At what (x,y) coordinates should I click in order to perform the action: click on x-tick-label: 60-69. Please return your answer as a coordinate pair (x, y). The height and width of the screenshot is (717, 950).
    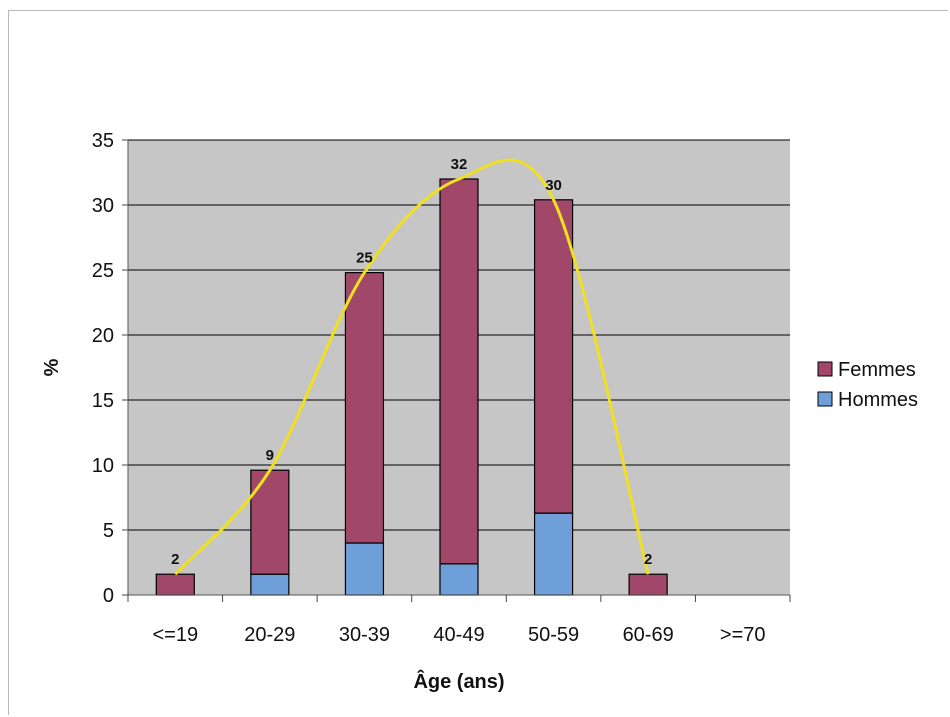
    Looking at the image, I should click on (648, 635).